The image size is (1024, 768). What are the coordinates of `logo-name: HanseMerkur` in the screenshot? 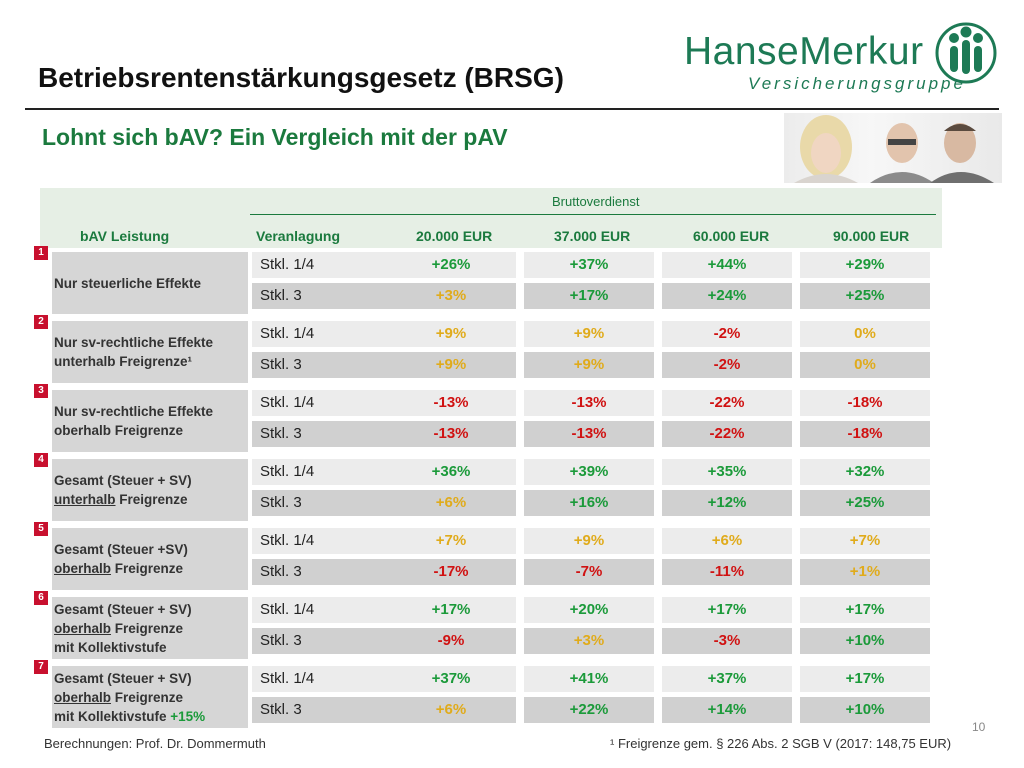 It's located at (804, 51).